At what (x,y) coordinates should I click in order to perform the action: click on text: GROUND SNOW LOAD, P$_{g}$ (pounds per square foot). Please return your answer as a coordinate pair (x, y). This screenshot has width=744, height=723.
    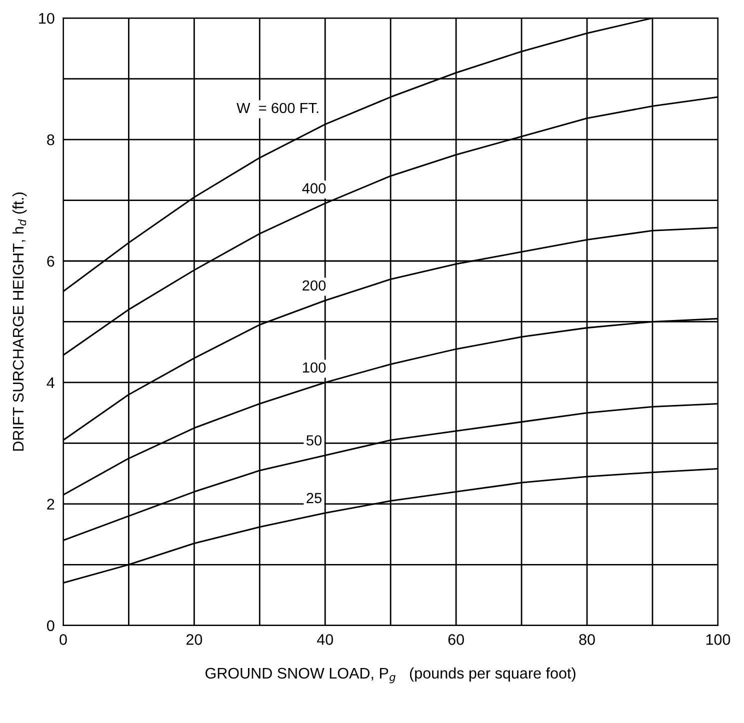
    Looking at the image, I should click on (391, 675).